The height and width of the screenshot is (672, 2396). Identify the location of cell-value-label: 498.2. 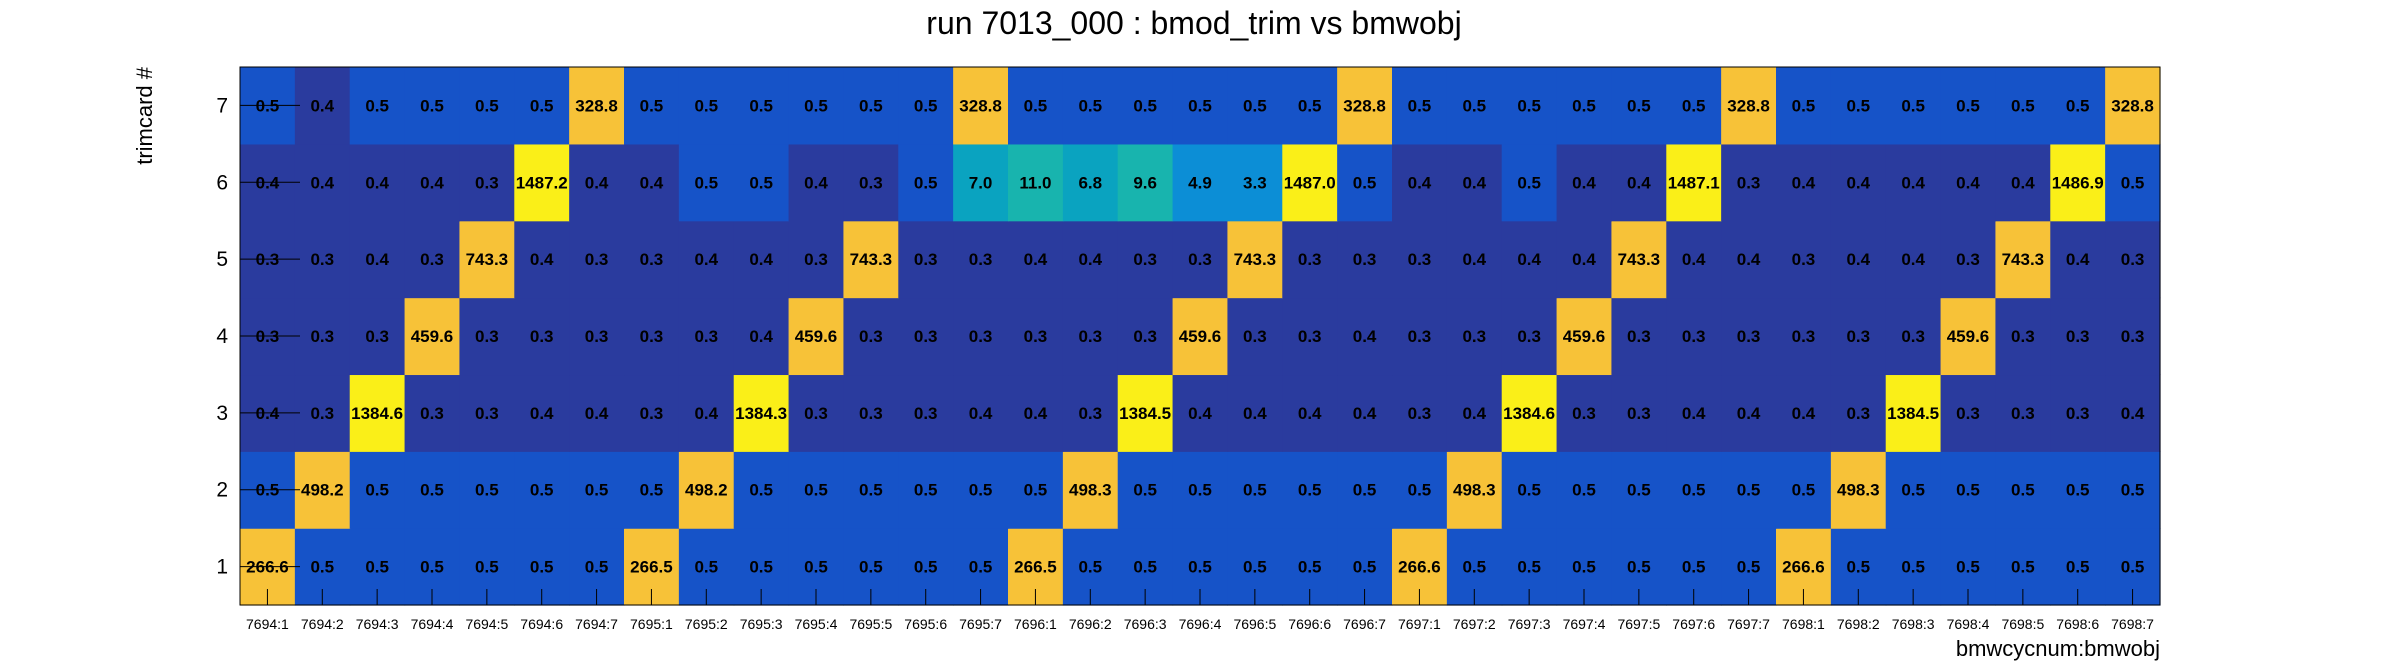
(322, 490).